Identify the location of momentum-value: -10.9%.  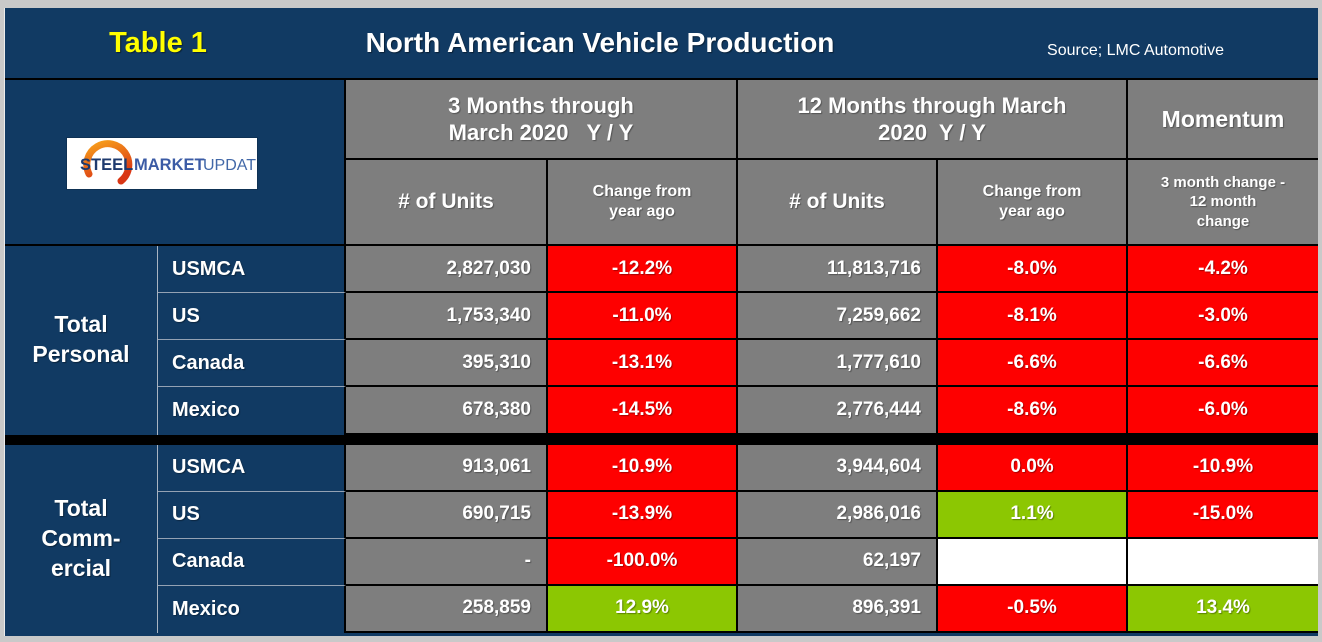
(1223, 468).